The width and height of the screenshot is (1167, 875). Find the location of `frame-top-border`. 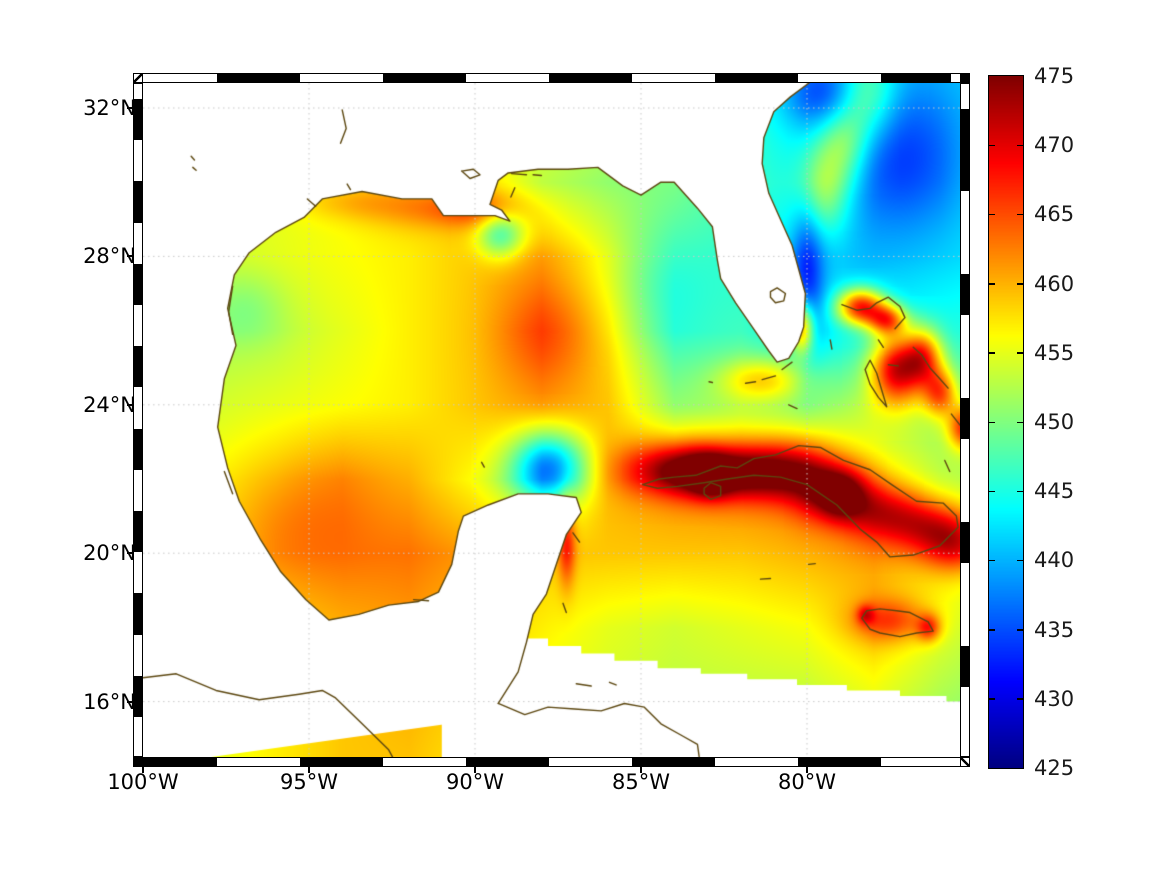

frame-top-border is located at coordinates (551, 78).